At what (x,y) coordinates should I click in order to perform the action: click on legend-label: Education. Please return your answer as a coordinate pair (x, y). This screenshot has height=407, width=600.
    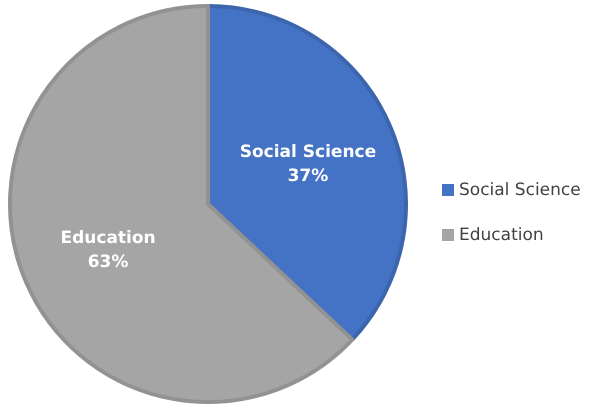
    Looking at the image, I should click on (501, 235).